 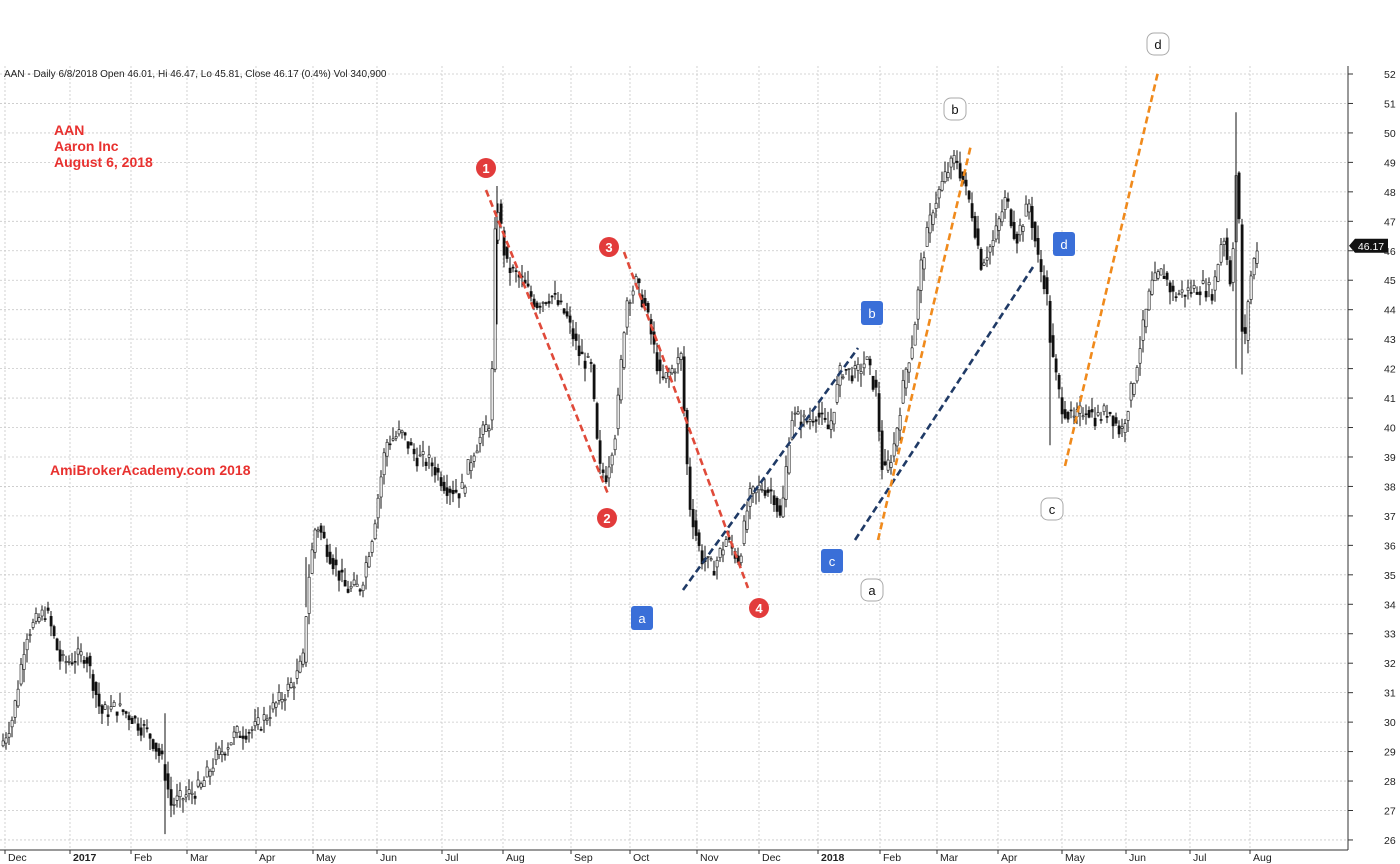 I want to click on red-marker-label: 4, so click(x=759, y=608).